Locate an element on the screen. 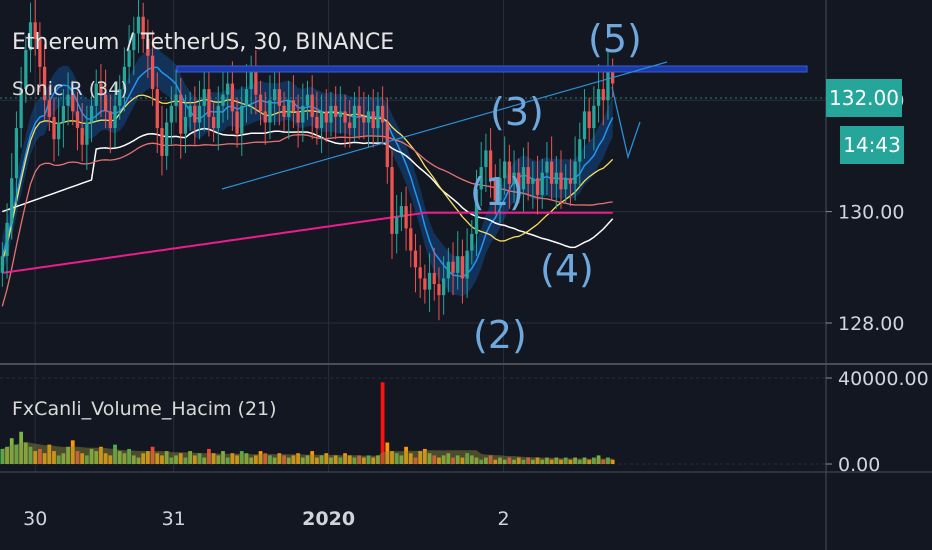 The image size is (932, 550). projection-arrow is located at coordinates (626, 123).